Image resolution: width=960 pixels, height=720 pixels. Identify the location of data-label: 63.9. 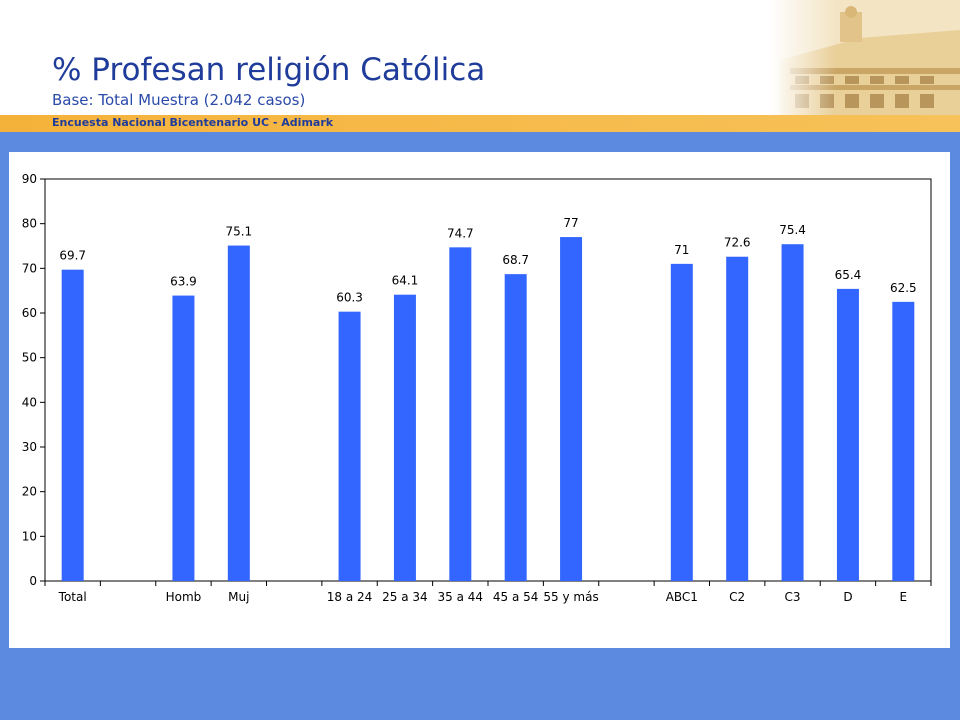
(183, 282).